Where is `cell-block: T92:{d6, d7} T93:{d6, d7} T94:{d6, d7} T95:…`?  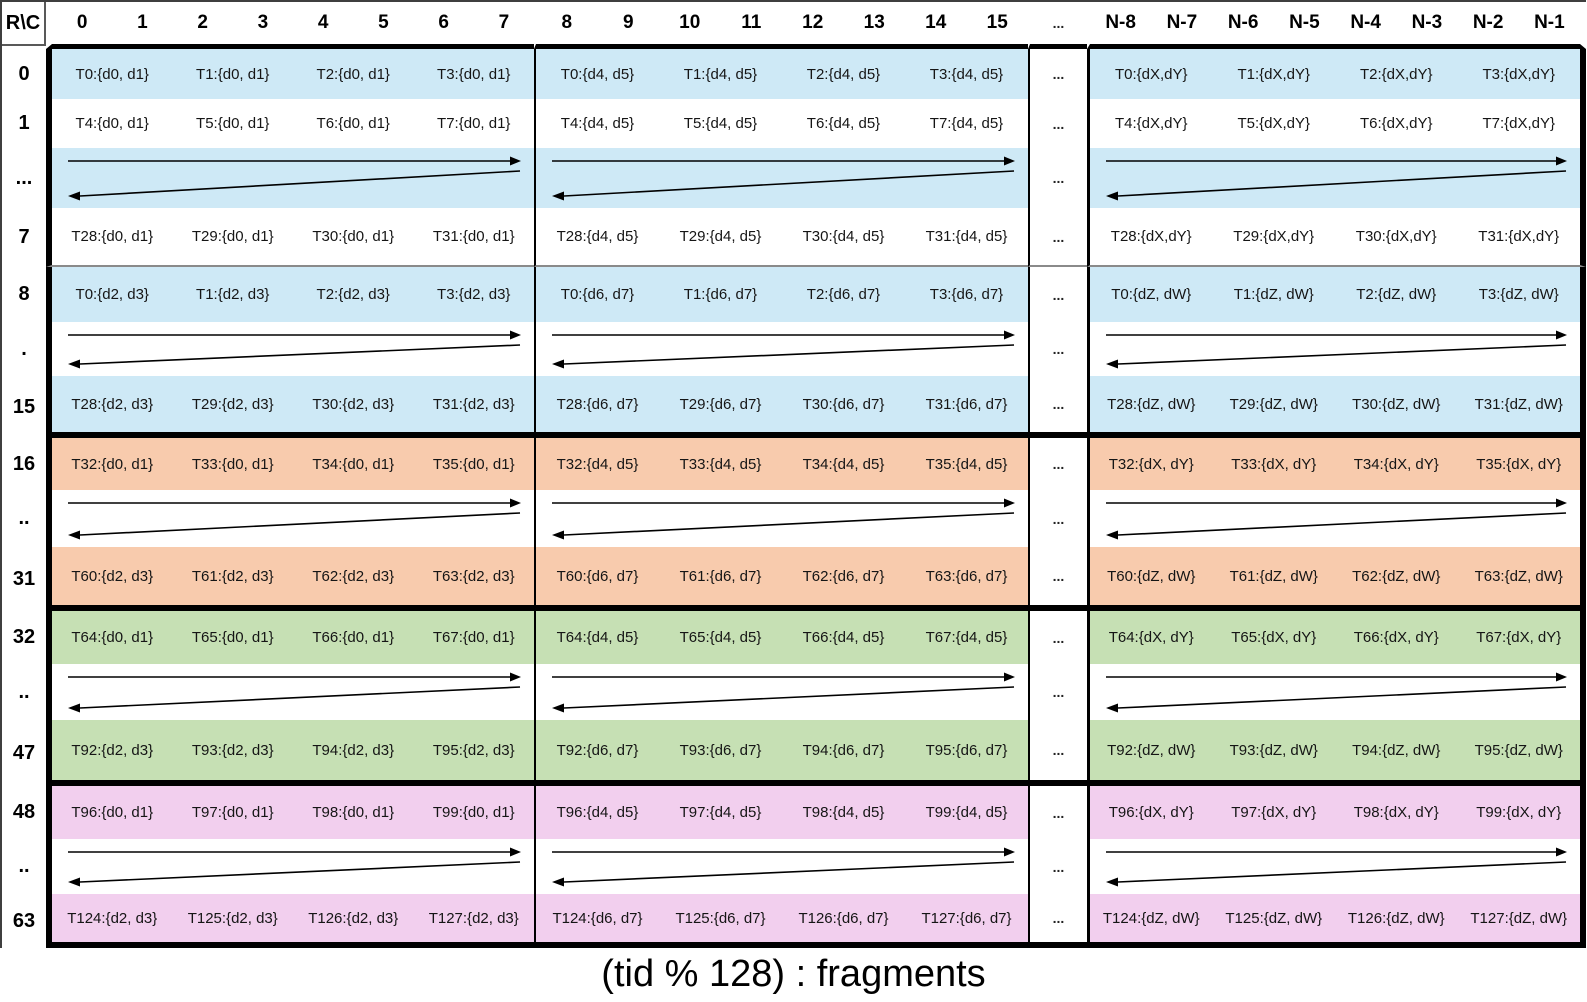
cell-block: T92:{d6, d7} T93:{d6, d7} T94:{d6, d7} T95:… is located at coordinates (781, 753).